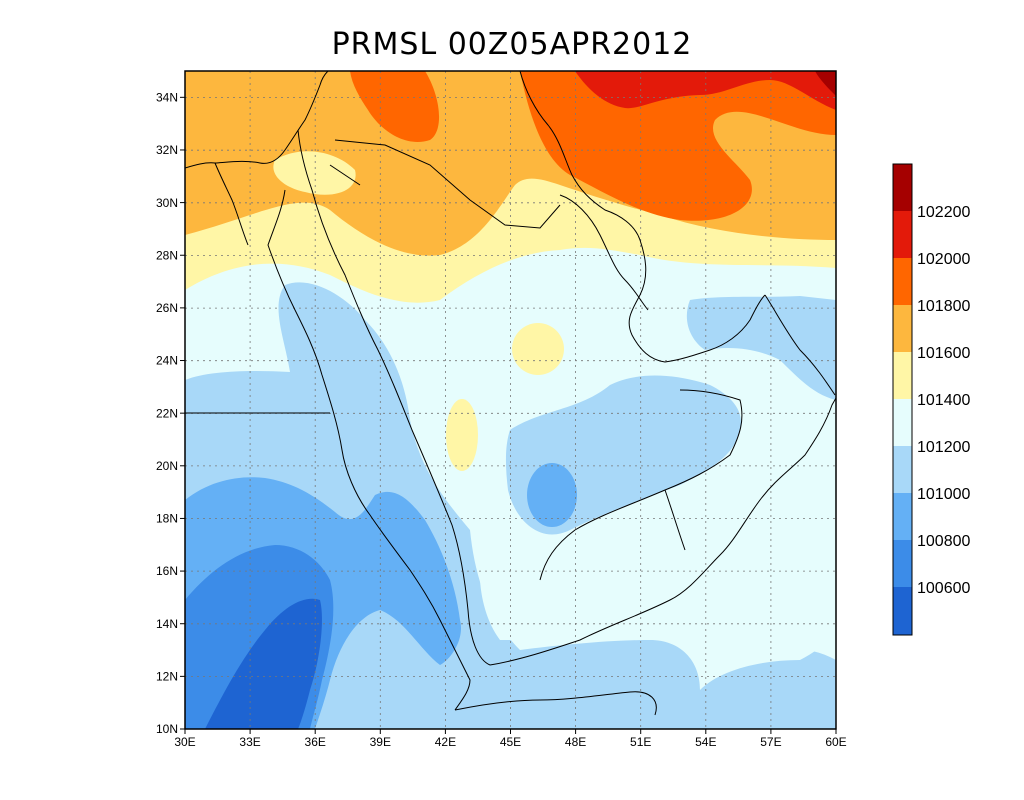 This screenshot has width=1024, height=800. I want to click on colorbar-frame, so click(902, 399).